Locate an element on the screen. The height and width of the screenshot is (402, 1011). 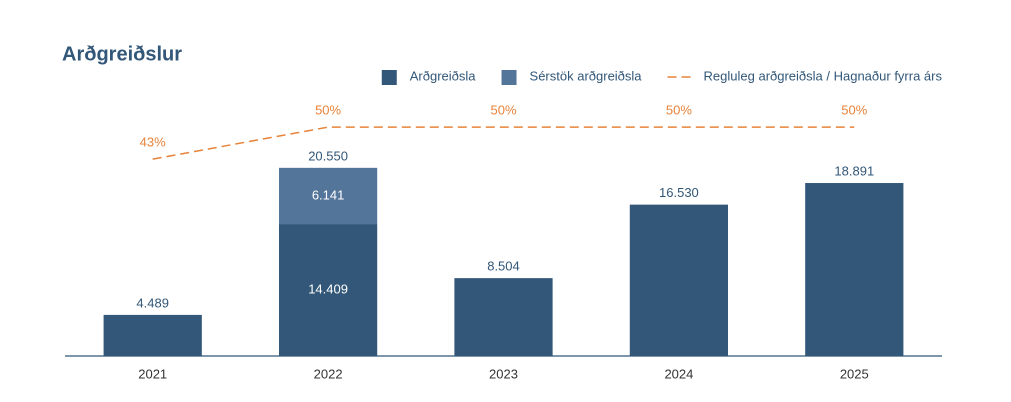
data-label: 6.141 is located at coordinates (328, 194).